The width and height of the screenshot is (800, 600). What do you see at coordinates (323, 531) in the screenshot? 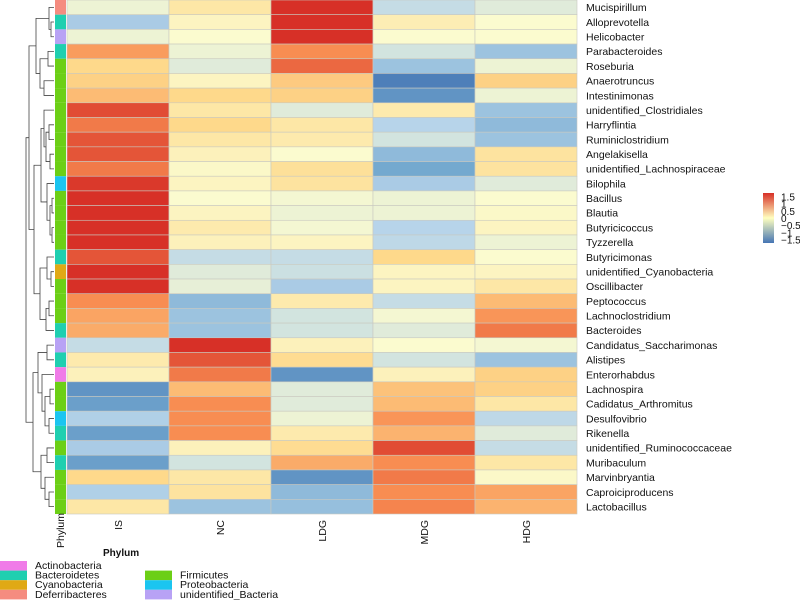
I see `column-label: LDG` at bounding box center [323, 531].